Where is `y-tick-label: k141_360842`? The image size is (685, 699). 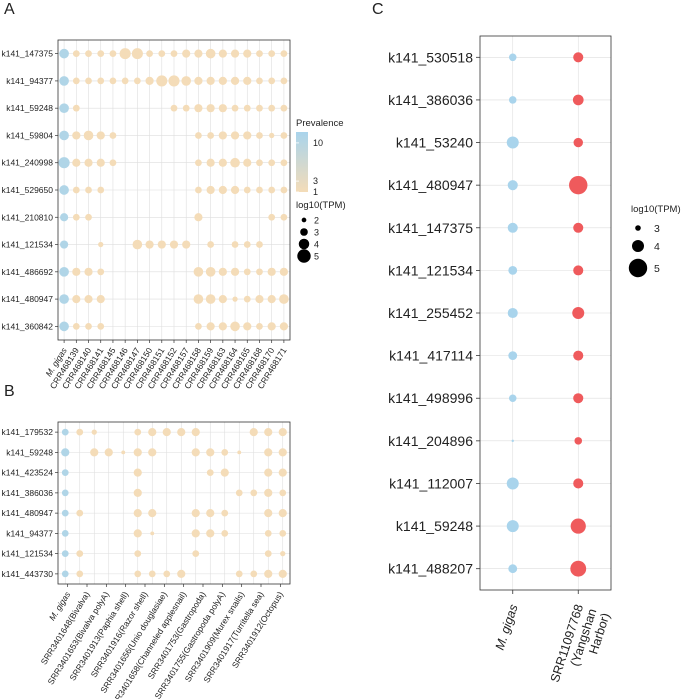
y-tick-label: k141_360842 is located at coordinates (27, 326).